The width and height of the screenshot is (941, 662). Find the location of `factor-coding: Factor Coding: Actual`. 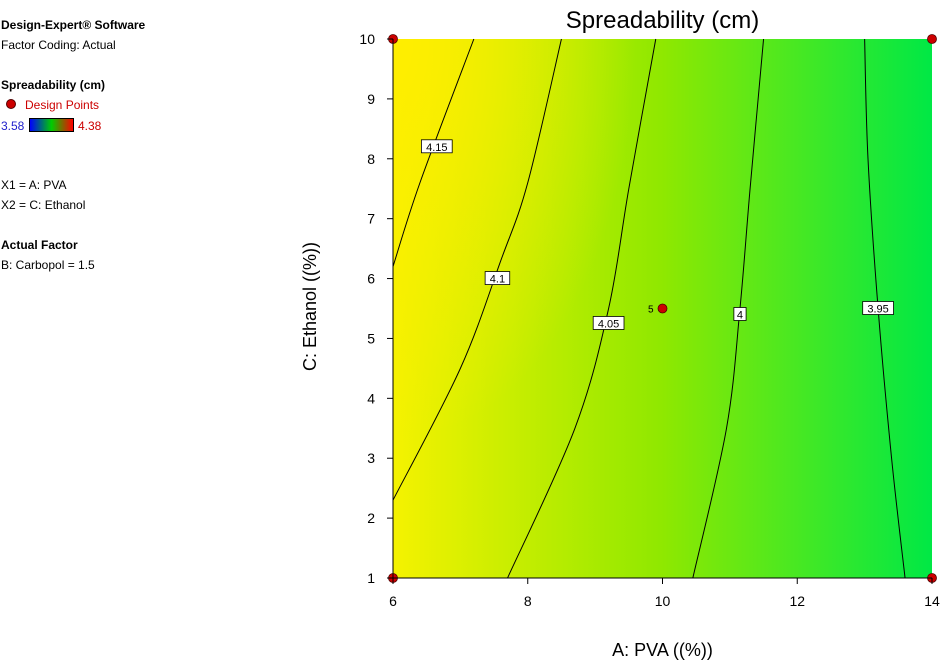

factor-coding: Factor Coding: Actual is located at coordinates (58, 45).